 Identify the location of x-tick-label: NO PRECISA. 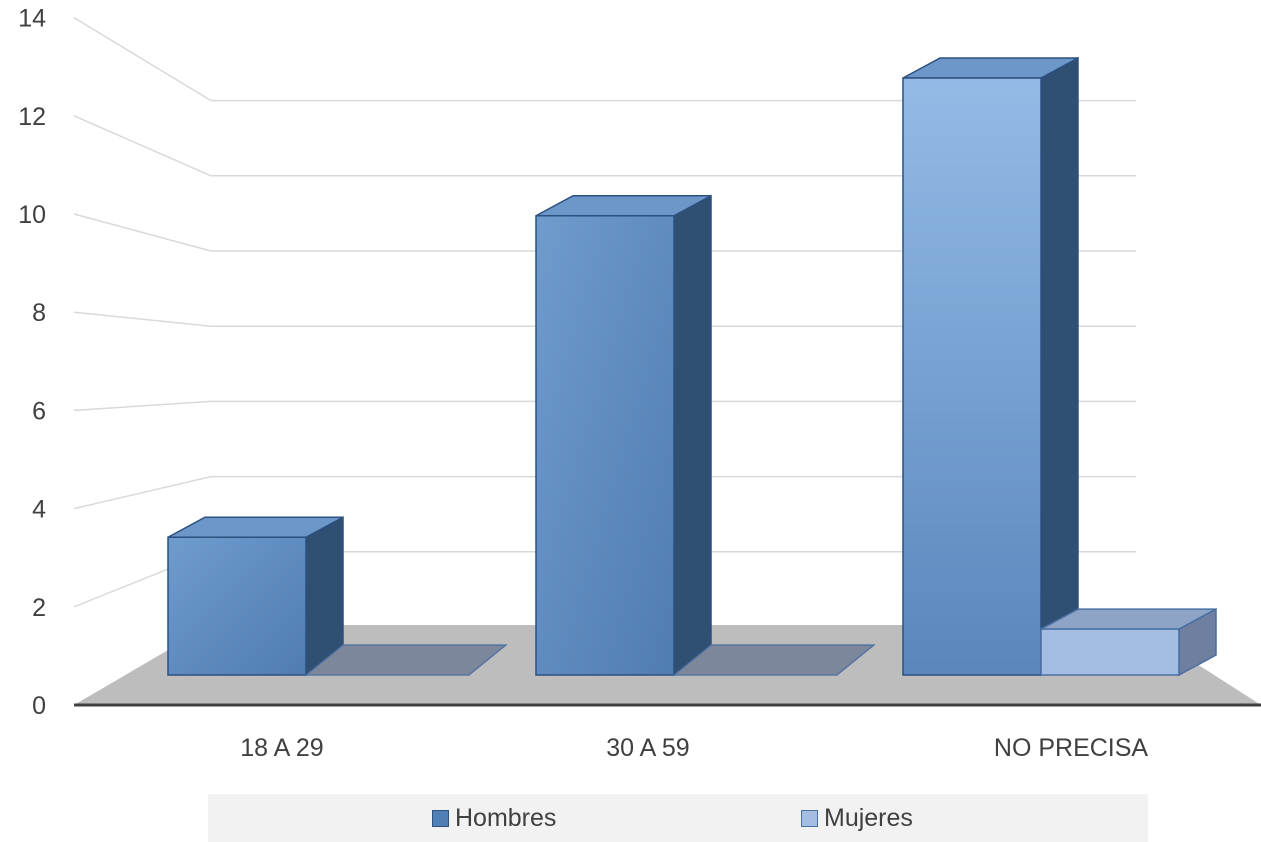
(1071, 748).